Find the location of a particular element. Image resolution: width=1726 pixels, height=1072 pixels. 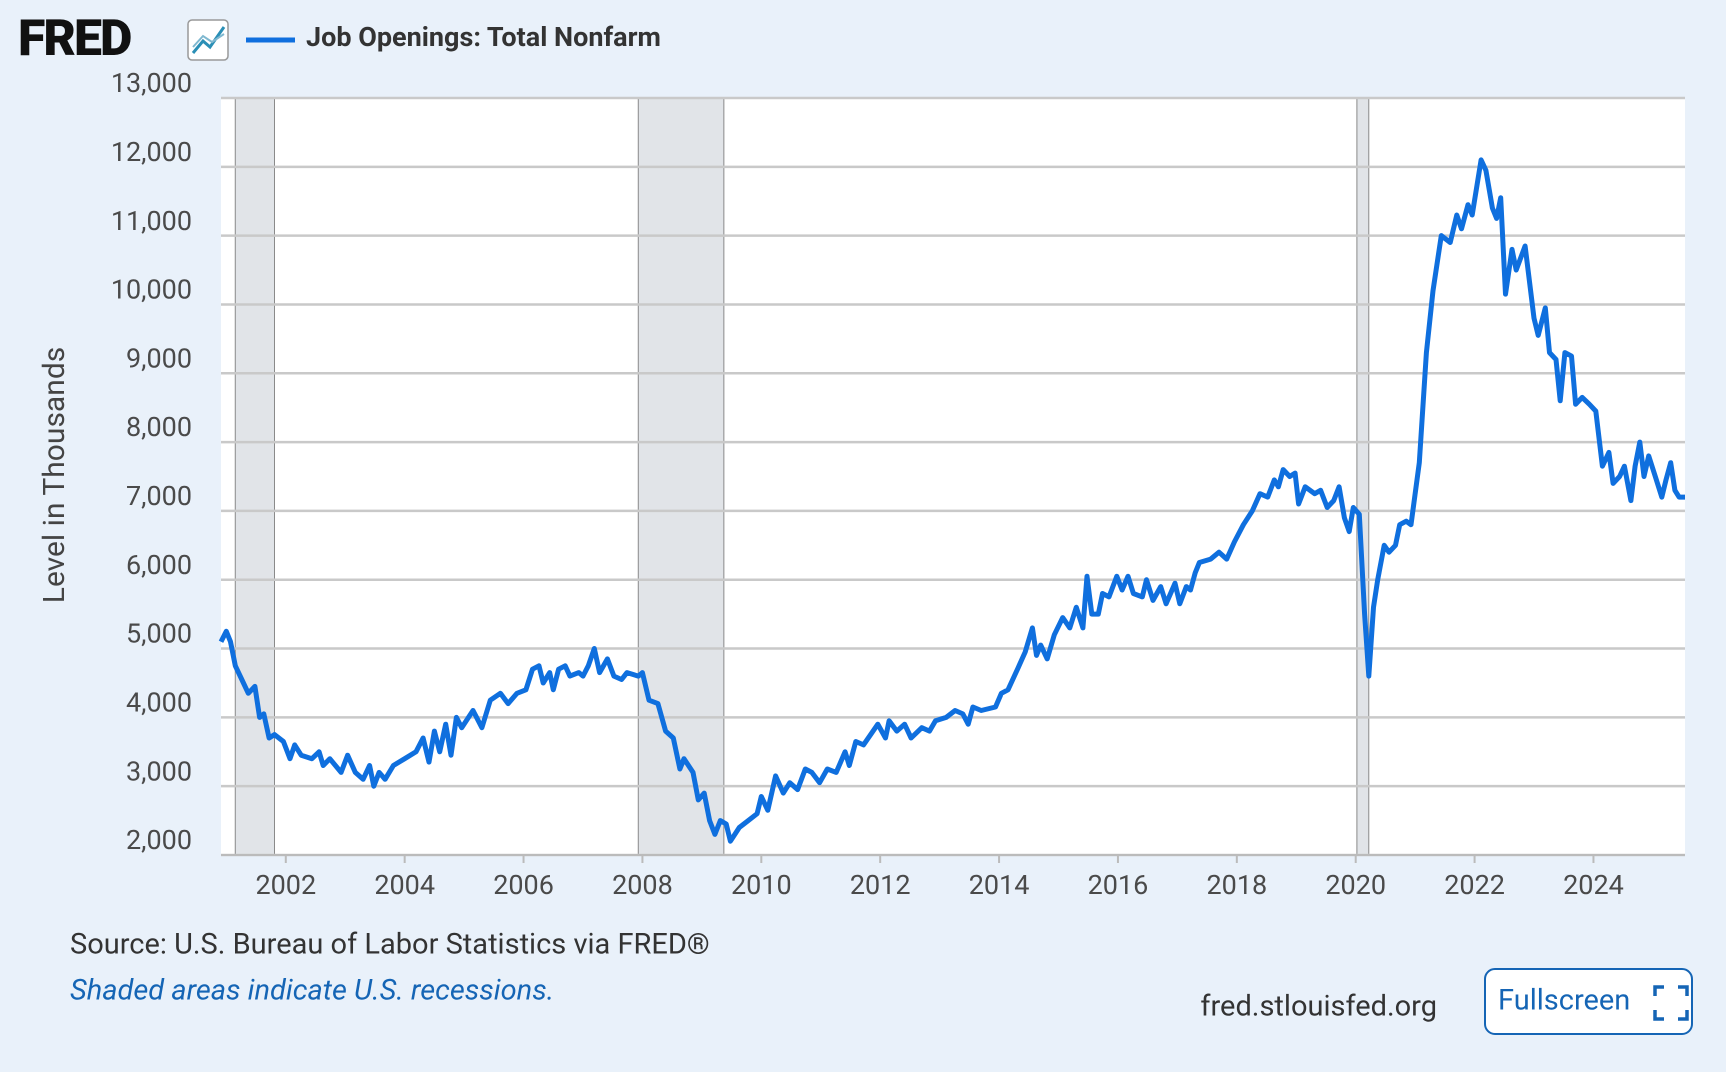

x-tick-label: 2014 is located at coordinates (999, 885).